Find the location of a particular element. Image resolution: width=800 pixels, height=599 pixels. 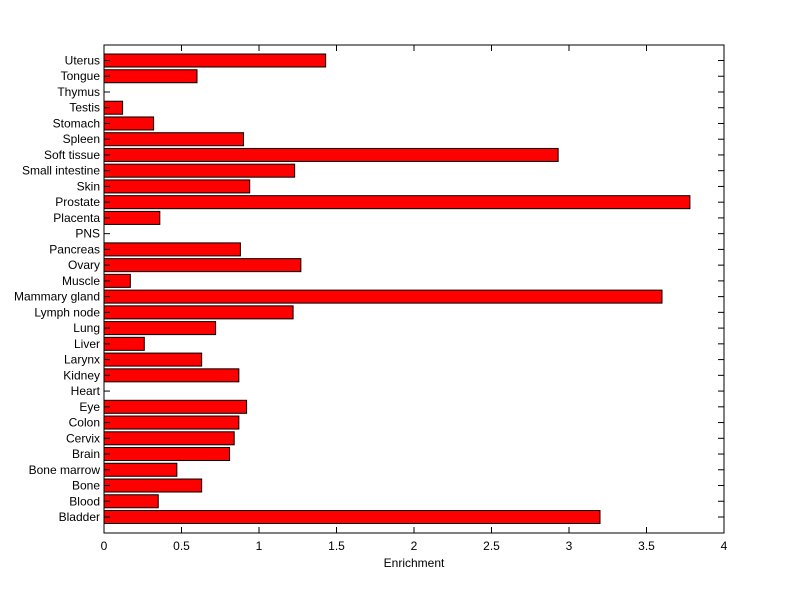

category-label-blood: Blood is located at coordinates (84, 501).